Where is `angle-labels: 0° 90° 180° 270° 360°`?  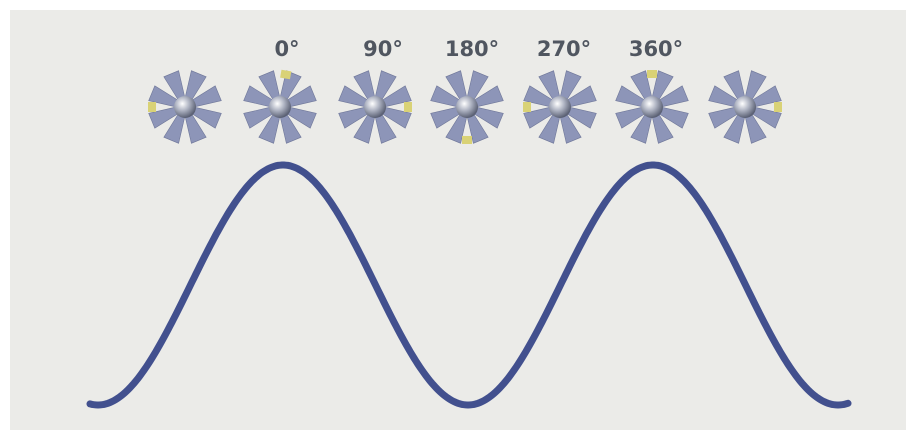
angle-labels: 0° 90° 180° 270° 360° is located at coordinates (478, 49).